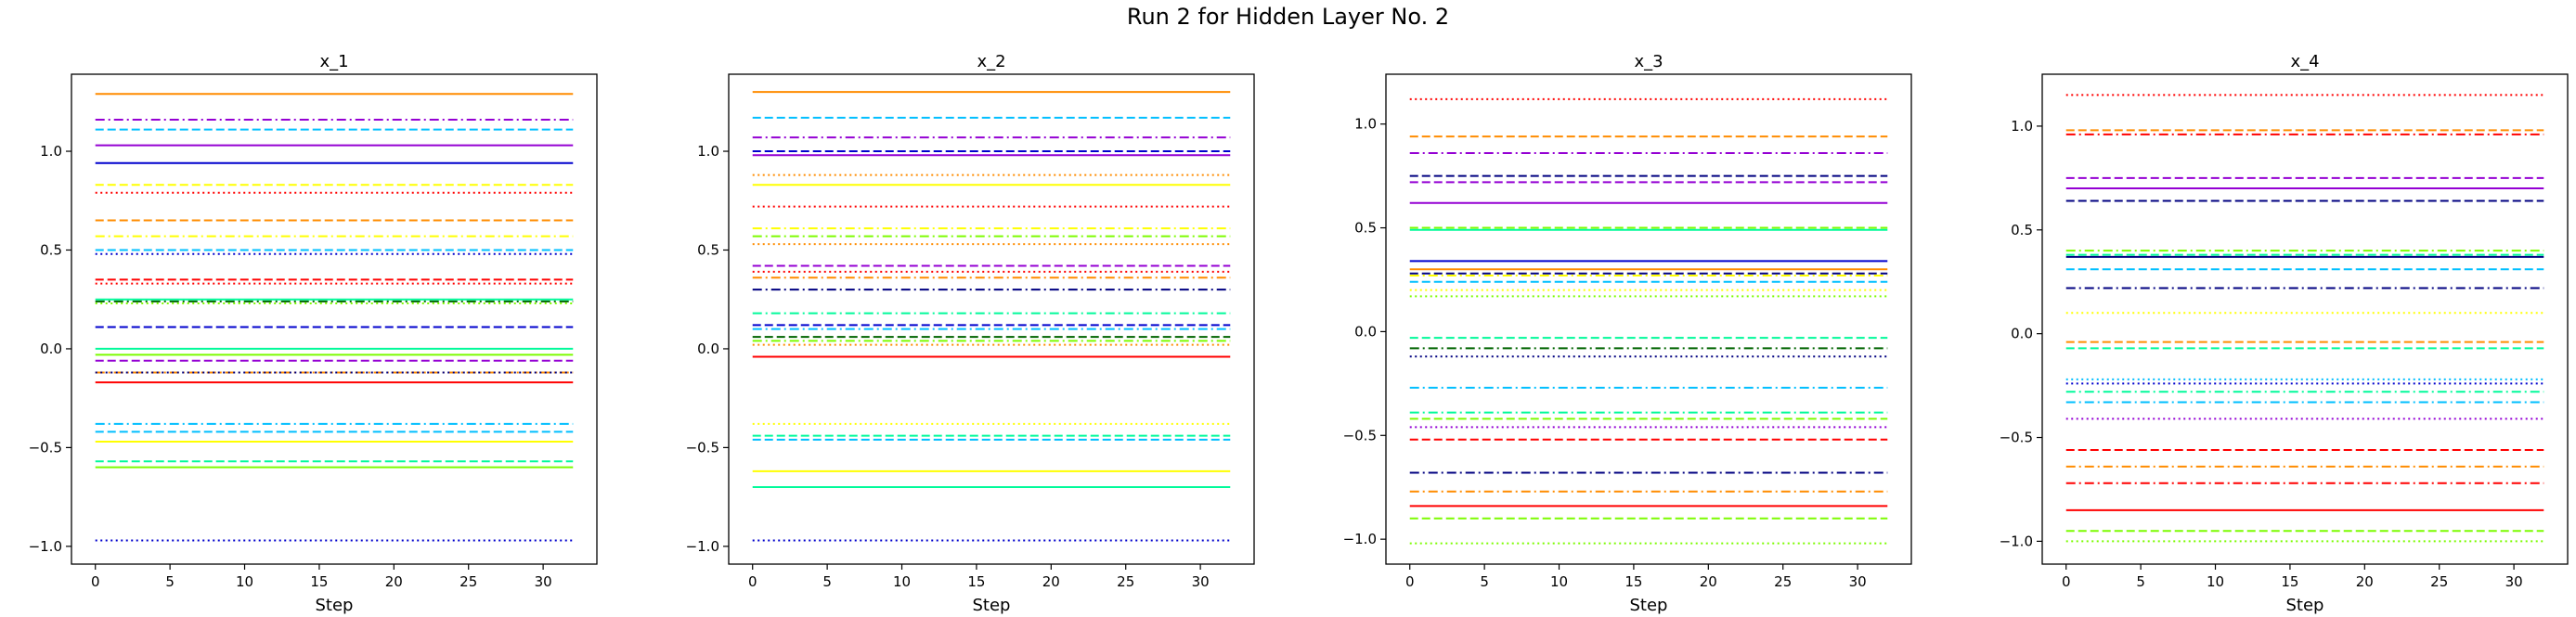 Image resolution: width=2576 pixels, height=617 pixels. What do you see at coordinates (333, 62) in the screenshot?
I see `subplot-title: x_1` at bounding box center [333, 62].